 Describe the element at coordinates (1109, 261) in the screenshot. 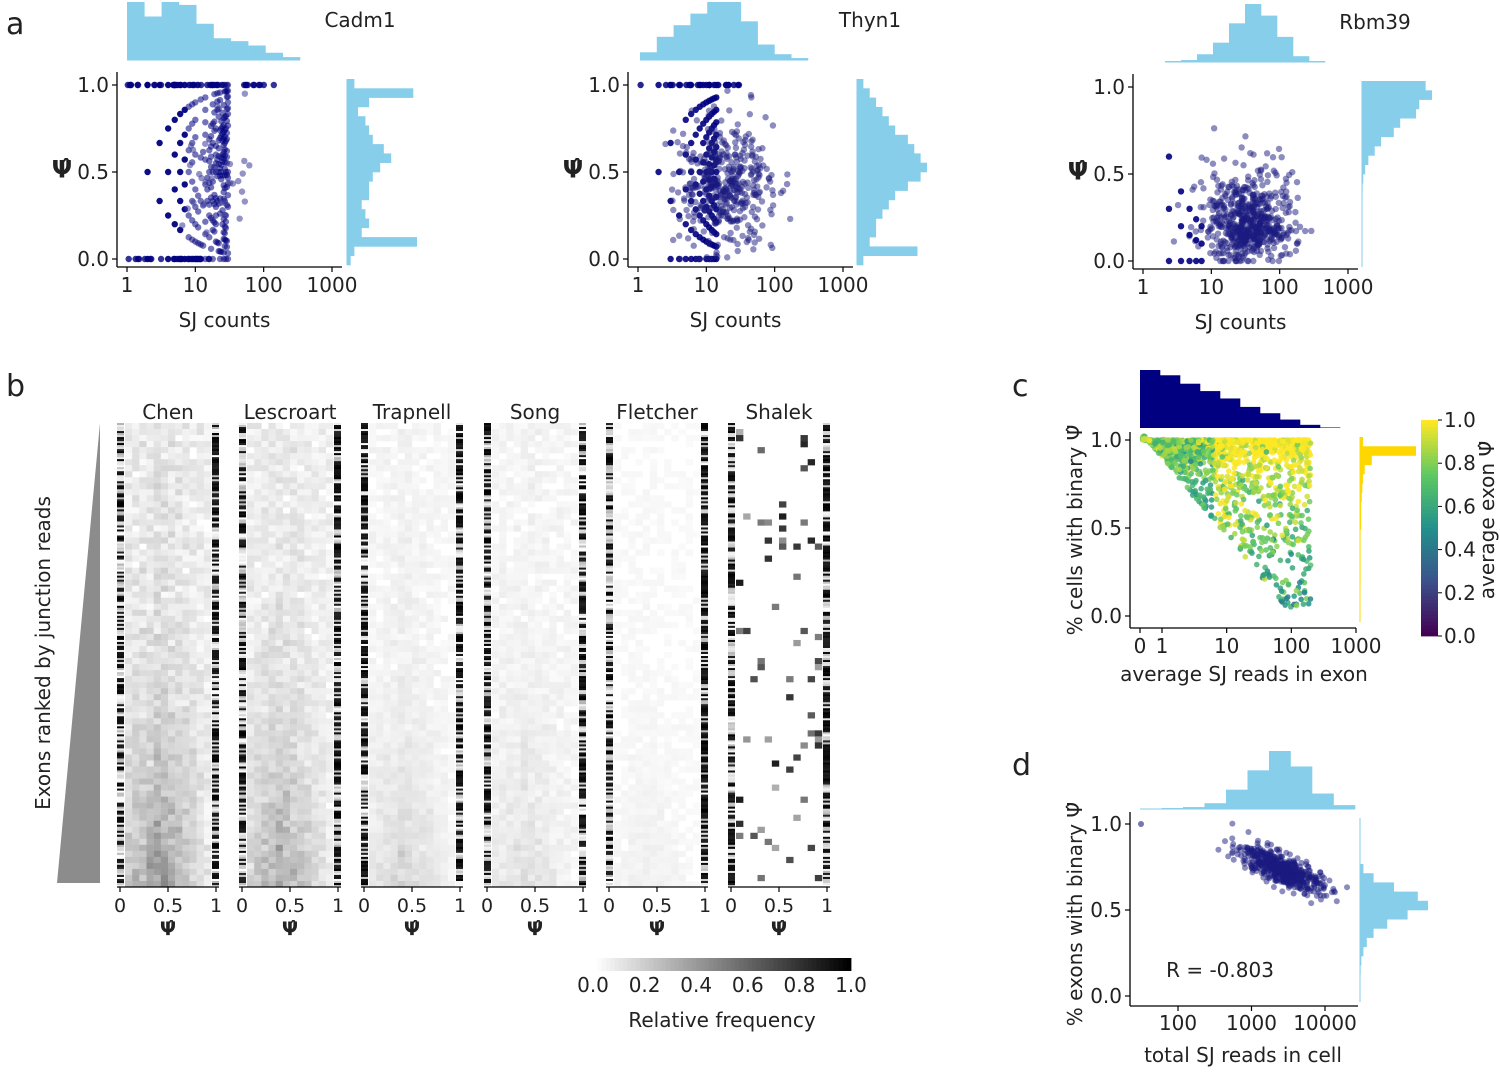

I see `y-tick-label: 0.0` at that location.